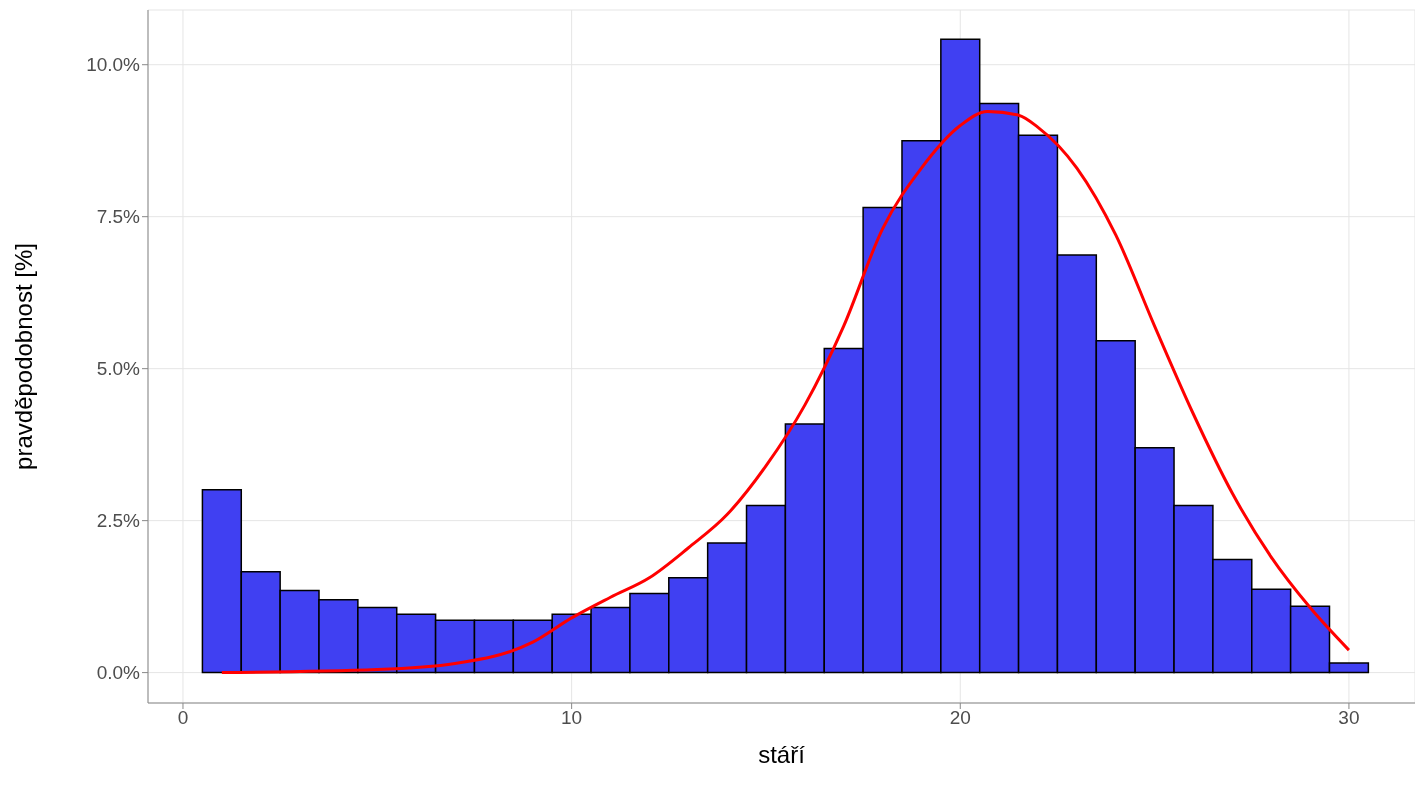 This screenshot has width=1423, height=792. I want to click on x-tick-label: 30, so click(1349, 718).